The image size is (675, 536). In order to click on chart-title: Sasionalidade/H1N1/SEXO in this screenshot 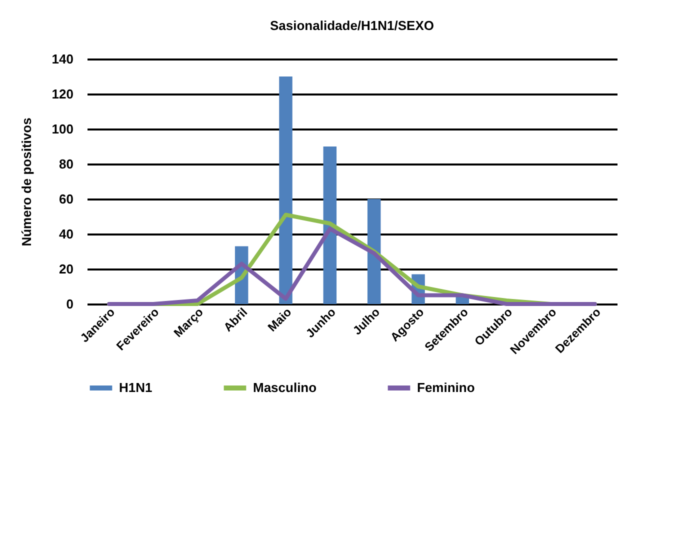, I will do `click(352, 25)`.